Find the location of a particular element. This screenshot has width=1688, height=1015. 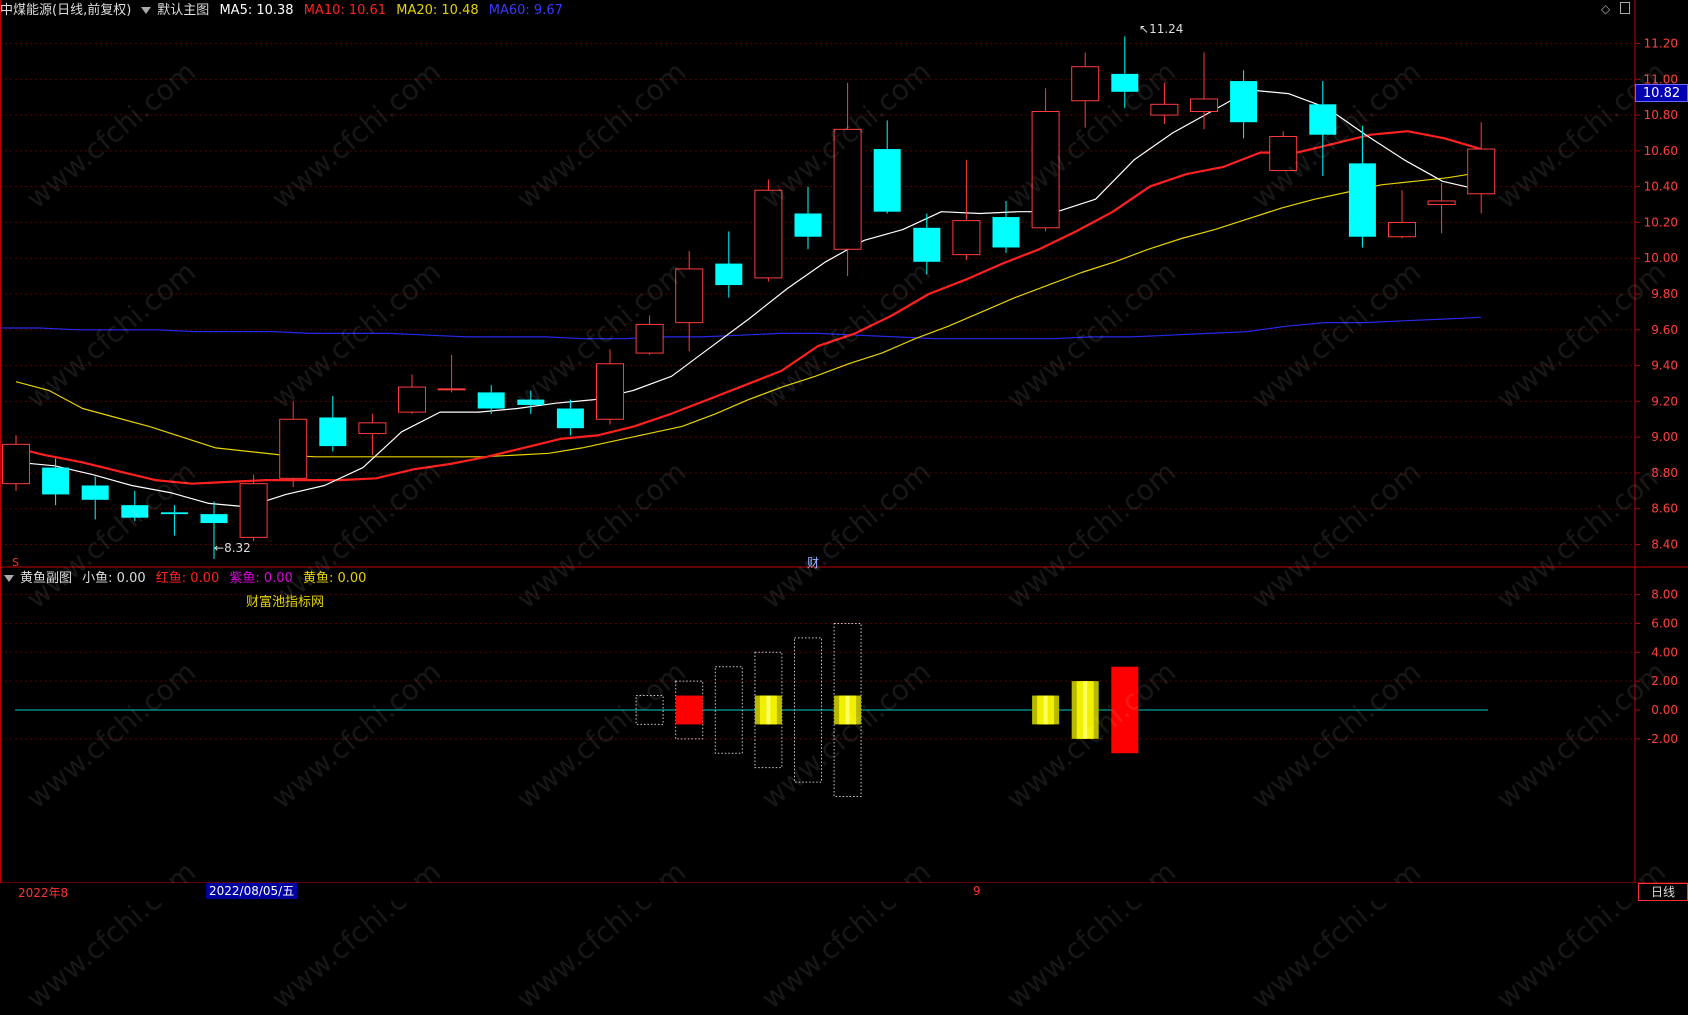

sell-marker: S is located at coordinates (15, 562).